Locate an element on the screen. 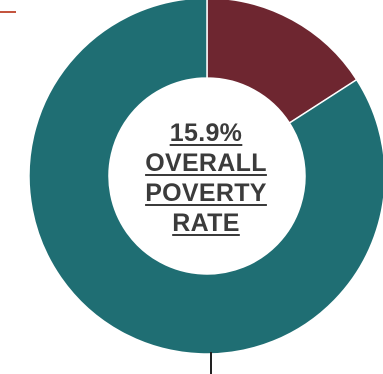 Image resolution: width=383 pixels, height=374 pixels. center-label-line-2: OVERALL is located at coordinates (206, 163).